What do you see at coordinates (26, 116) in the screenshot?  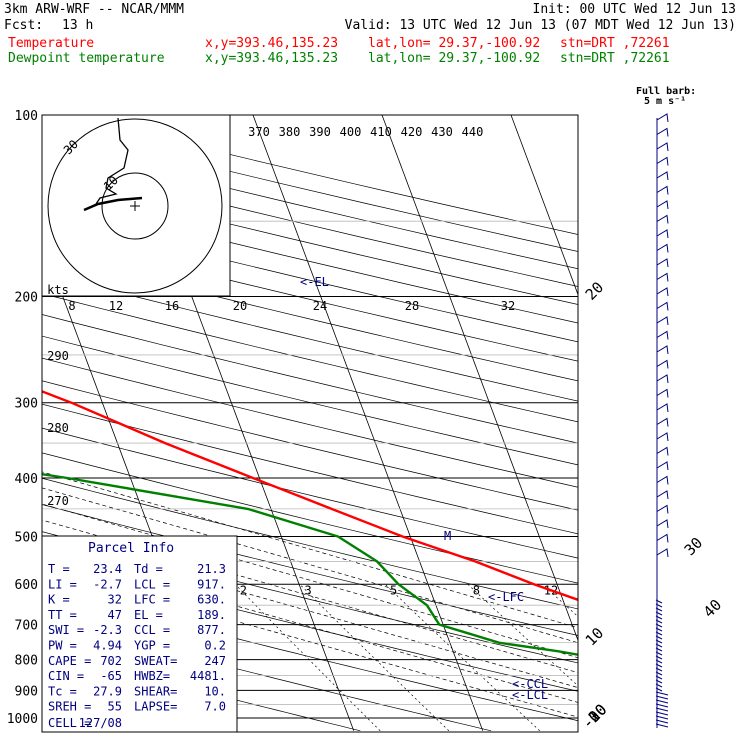 I see `pressure-label-100: 100` at bounding box center [26, 116].